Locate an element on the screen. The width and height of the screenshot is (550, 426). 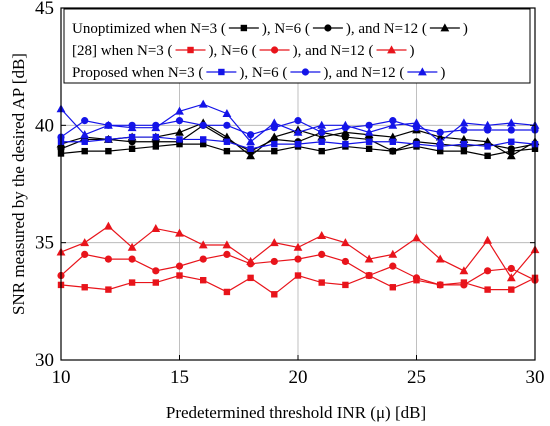
series-ref28-n12 is located at coordinates (298, 251).